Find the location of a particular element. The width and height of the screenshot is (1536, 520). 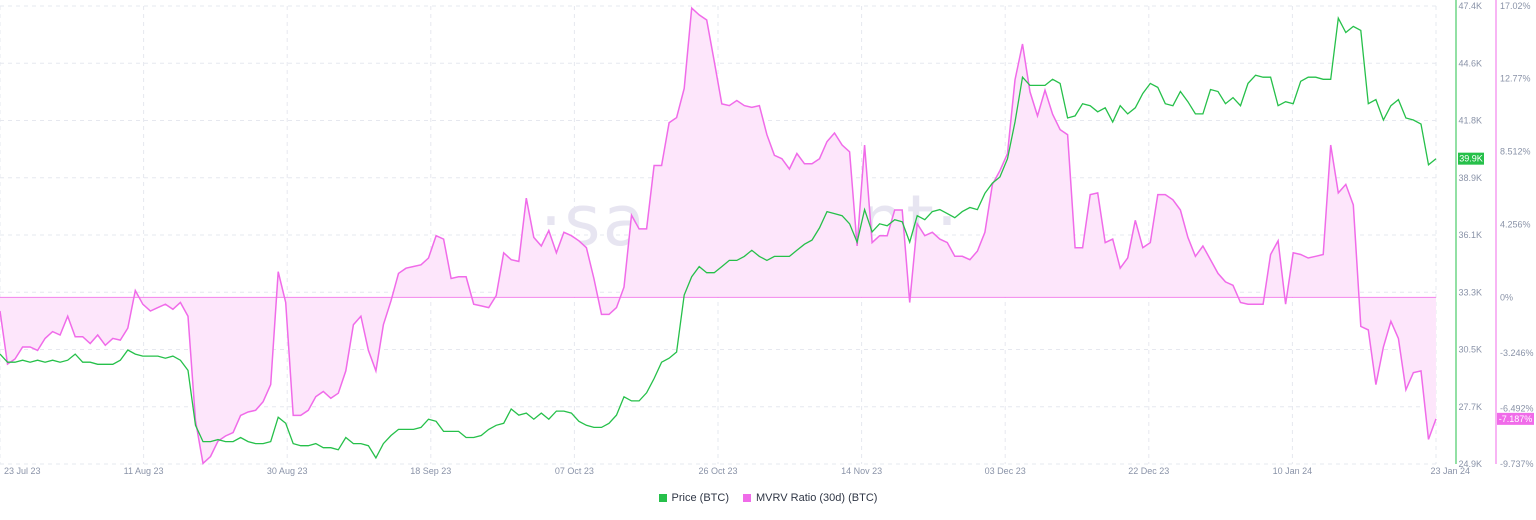

legend-item-price: Price (BTC) is located at coordinates (693, 498).